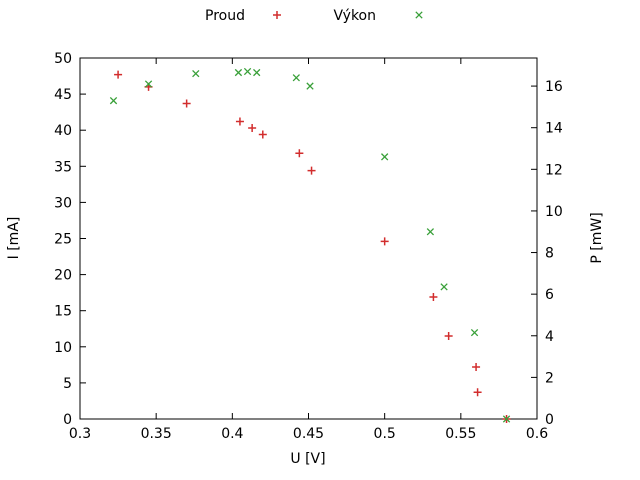 The image size is (640, 480). I want to click on y-tick-label: 20, so click(63, 276).